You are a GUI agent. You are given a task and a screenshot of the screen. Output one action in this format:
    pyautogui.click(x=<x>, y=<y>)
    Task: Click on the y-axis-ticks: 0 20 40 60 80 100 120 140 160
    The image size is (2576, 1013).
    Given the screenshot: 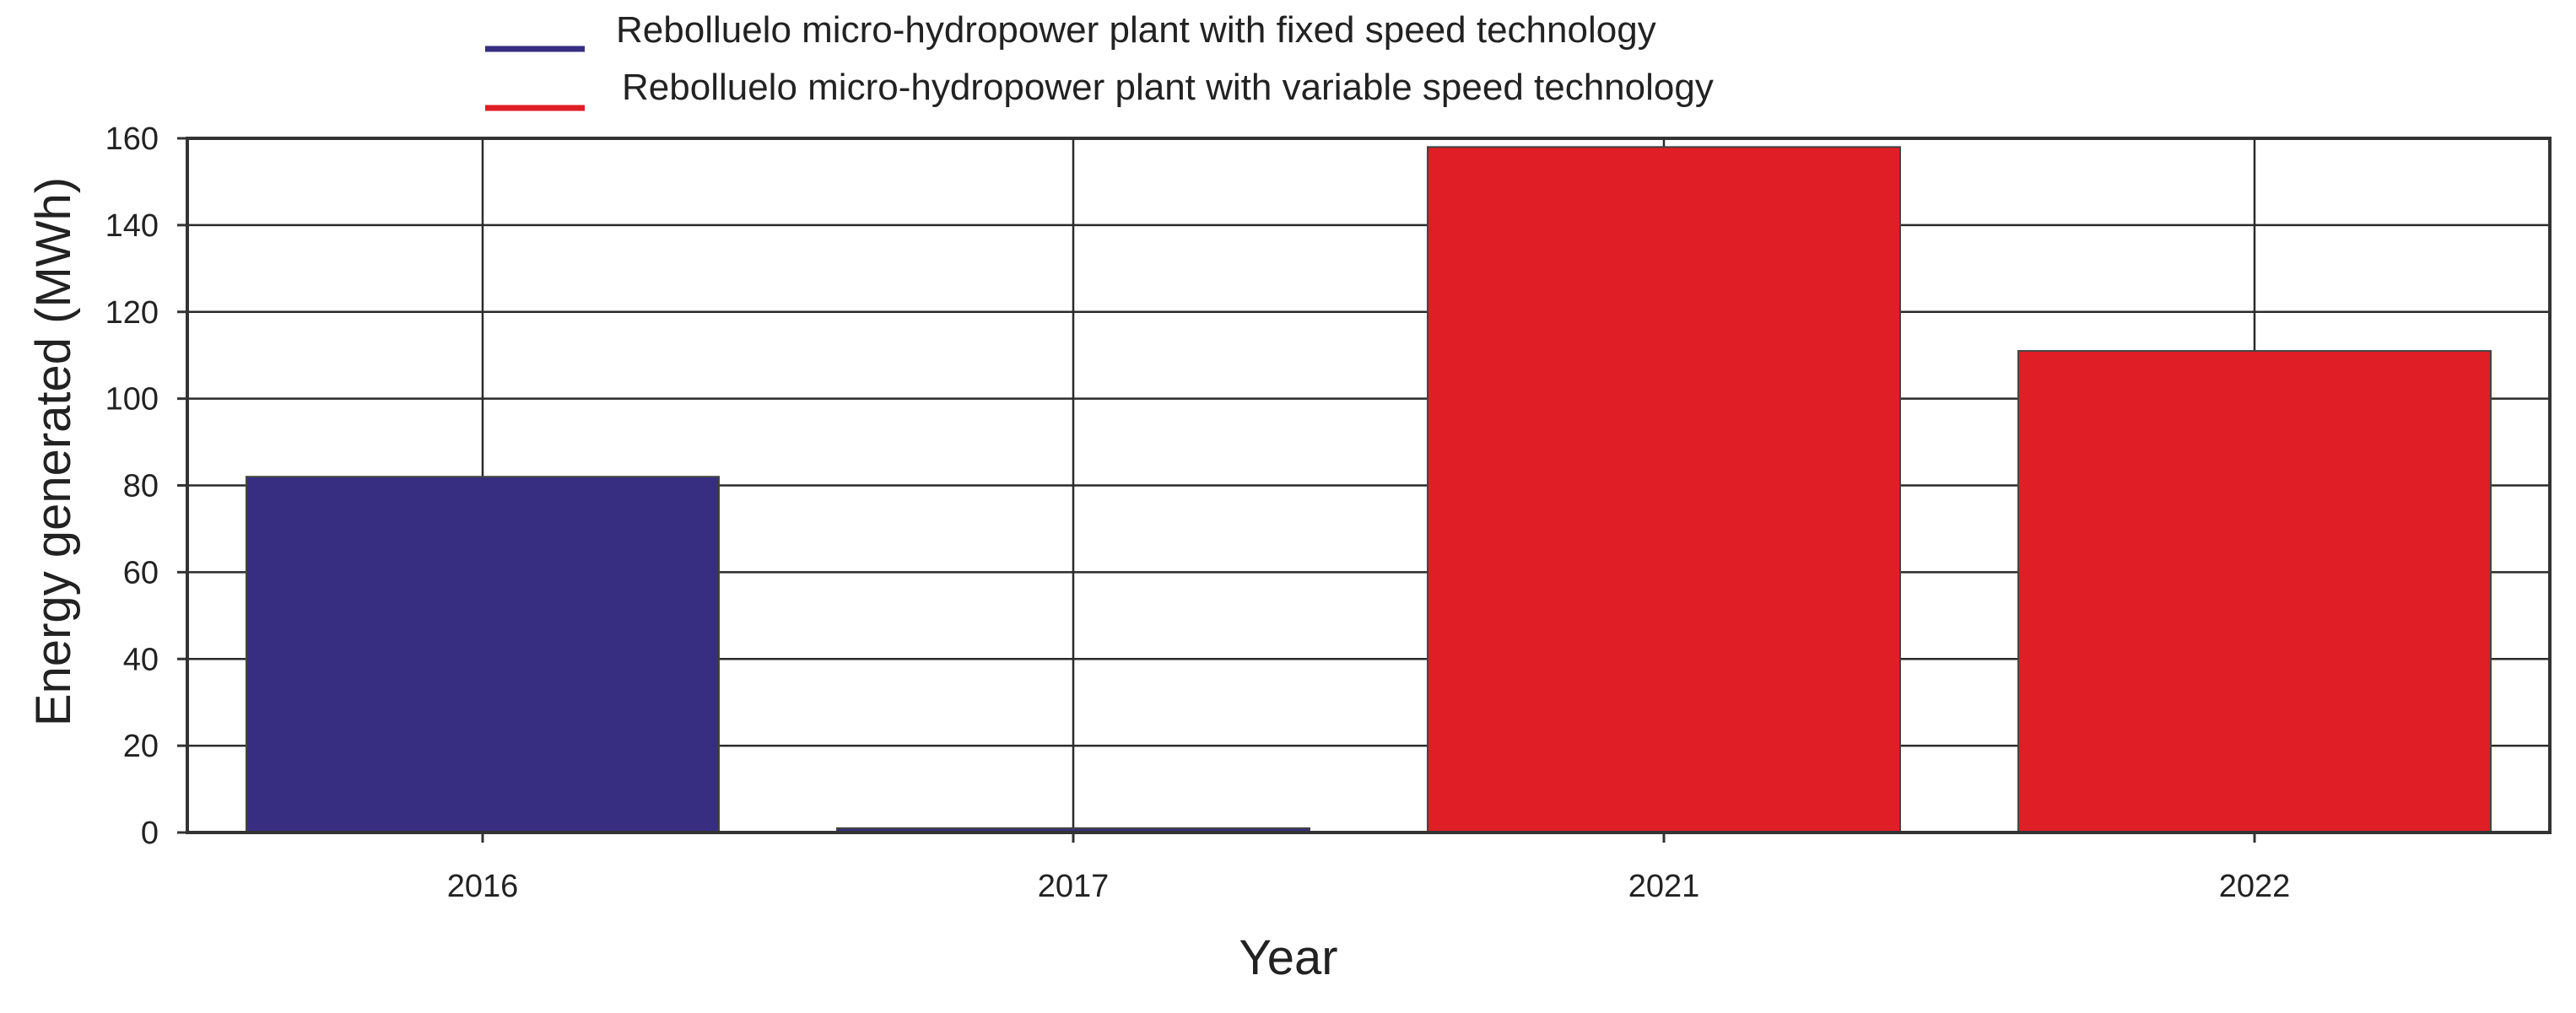 What is the action you would take?
    pyautogui.click(x=146, y=486)
    